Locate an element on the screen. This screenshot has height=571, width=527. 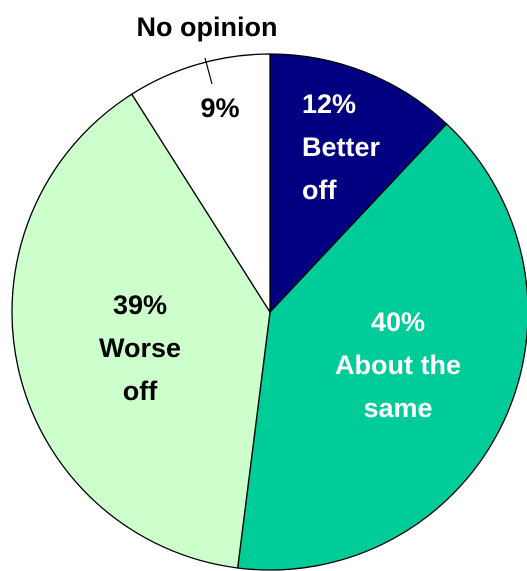
no-opinion-leader-line is located at coordinates (208, 71).